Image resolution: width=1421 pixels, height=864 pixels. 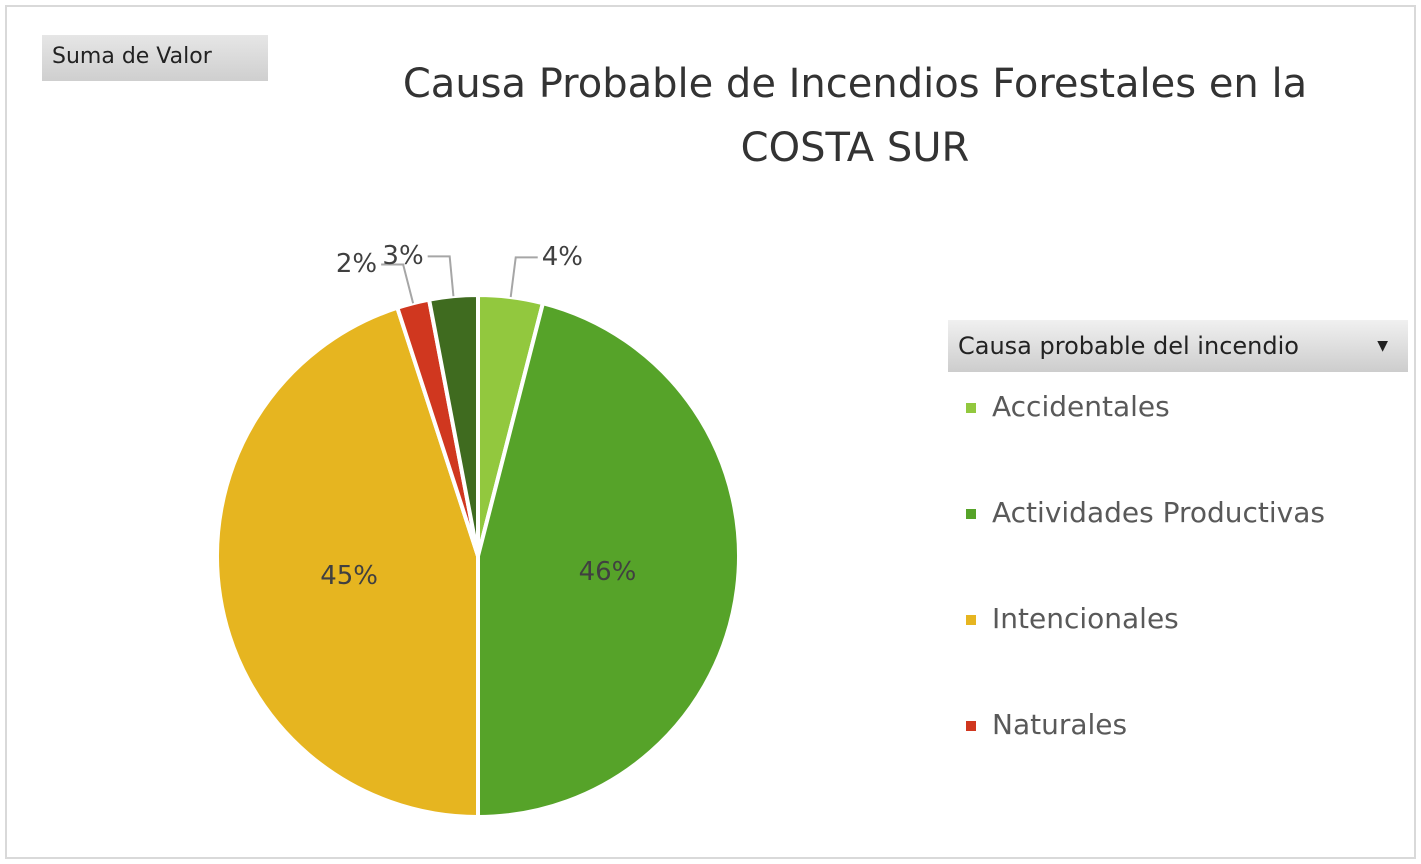 I want to click on field-button: Suma de Valor, so click(x=155, y=58).